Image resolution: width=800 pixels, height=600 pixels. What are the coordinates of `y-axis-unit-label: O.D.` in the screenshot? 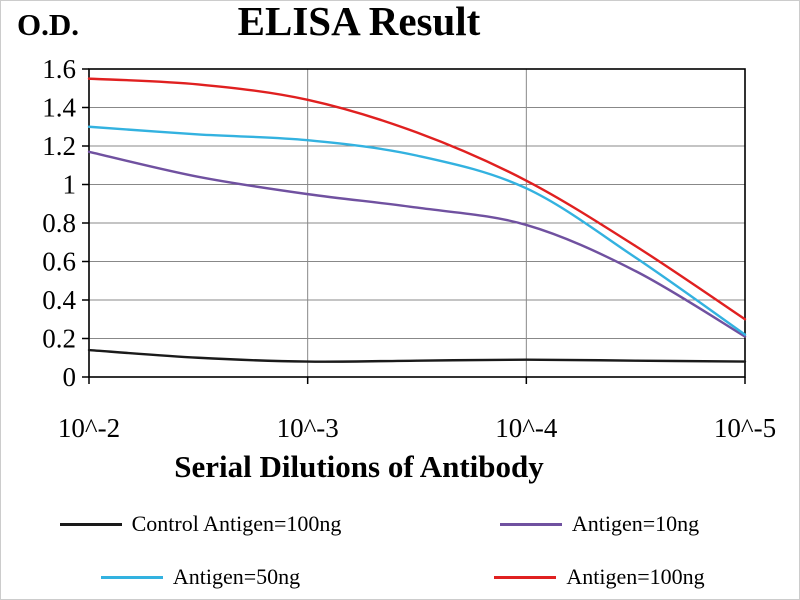 It's located at (48, 24).